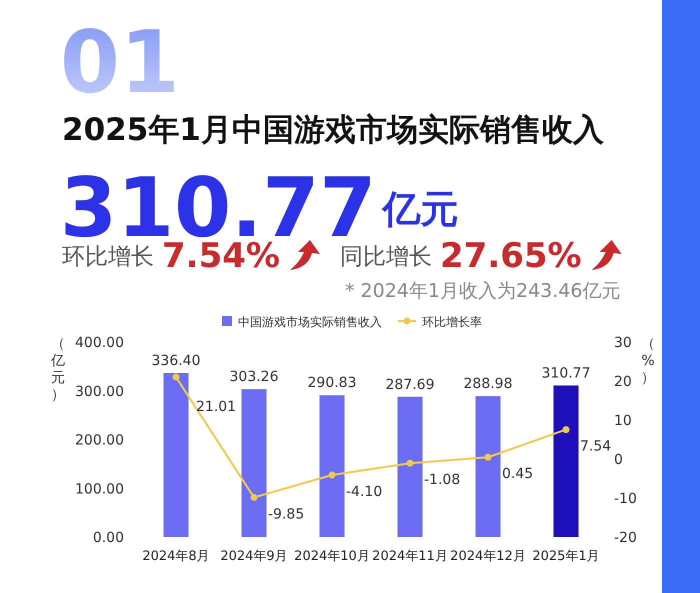 The image size is (700, 593). Describe the element at coordinates (108, 538) in the screenshot. I see `y-tick-label: 0.00` at that location.